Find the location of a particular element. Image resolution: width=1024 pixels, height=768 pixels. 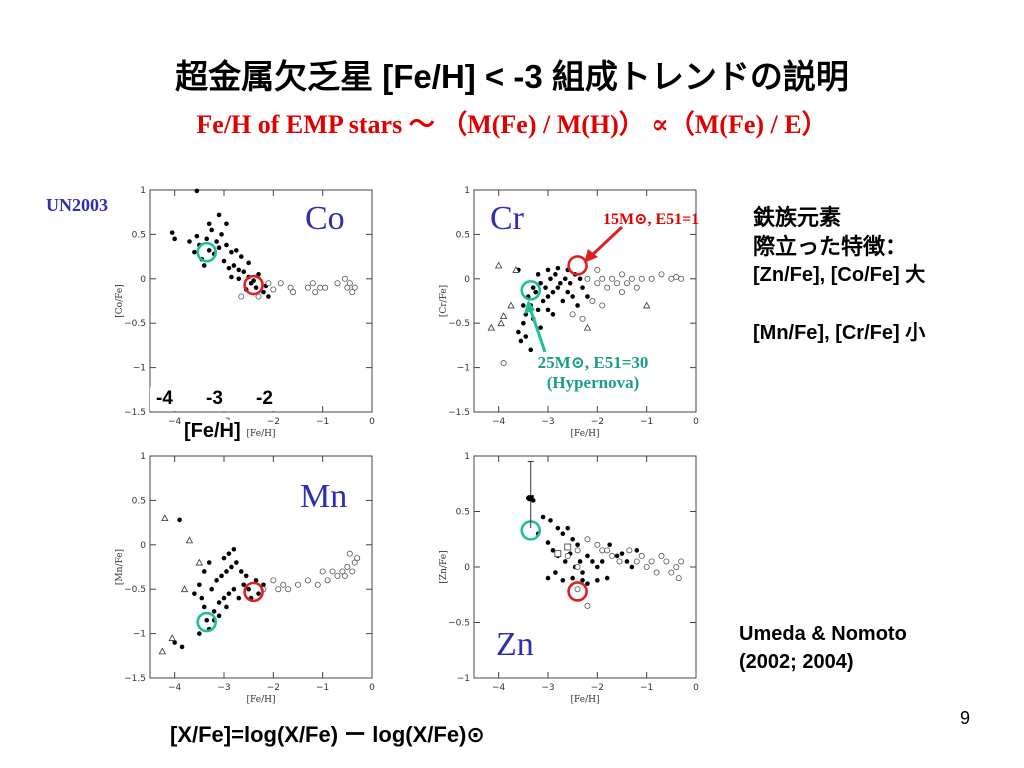

teal-model-label: 25M⊙, E51=30 (Hypernova) is located at coordinates (593, 373).